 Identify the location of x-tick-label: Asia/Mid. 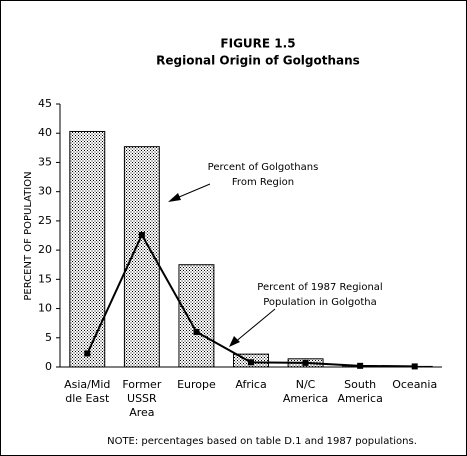
(87, 384).